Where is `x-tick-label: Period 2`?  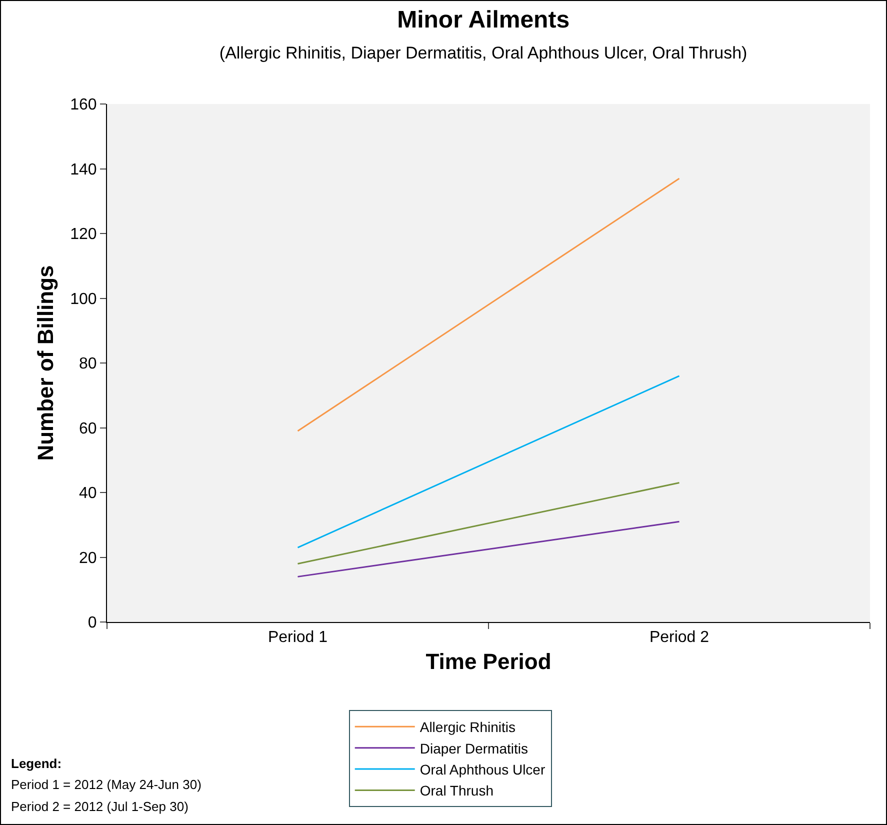 x-tick-label: Period 2 is located at coordinates (679, 637).